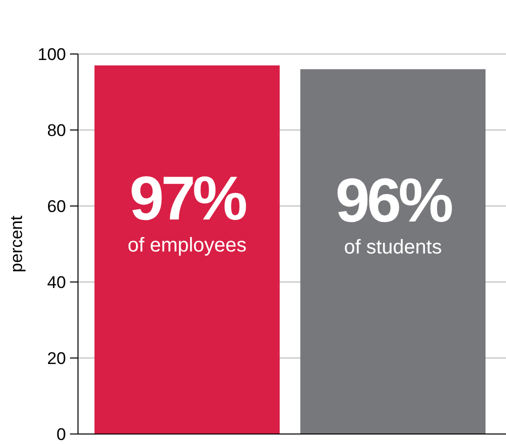 The image size is (506, 444). What do you see at coordinates (393, 247) in the screenshot?
I see `x-tick-label: of students` at bounding box center [393, 247].